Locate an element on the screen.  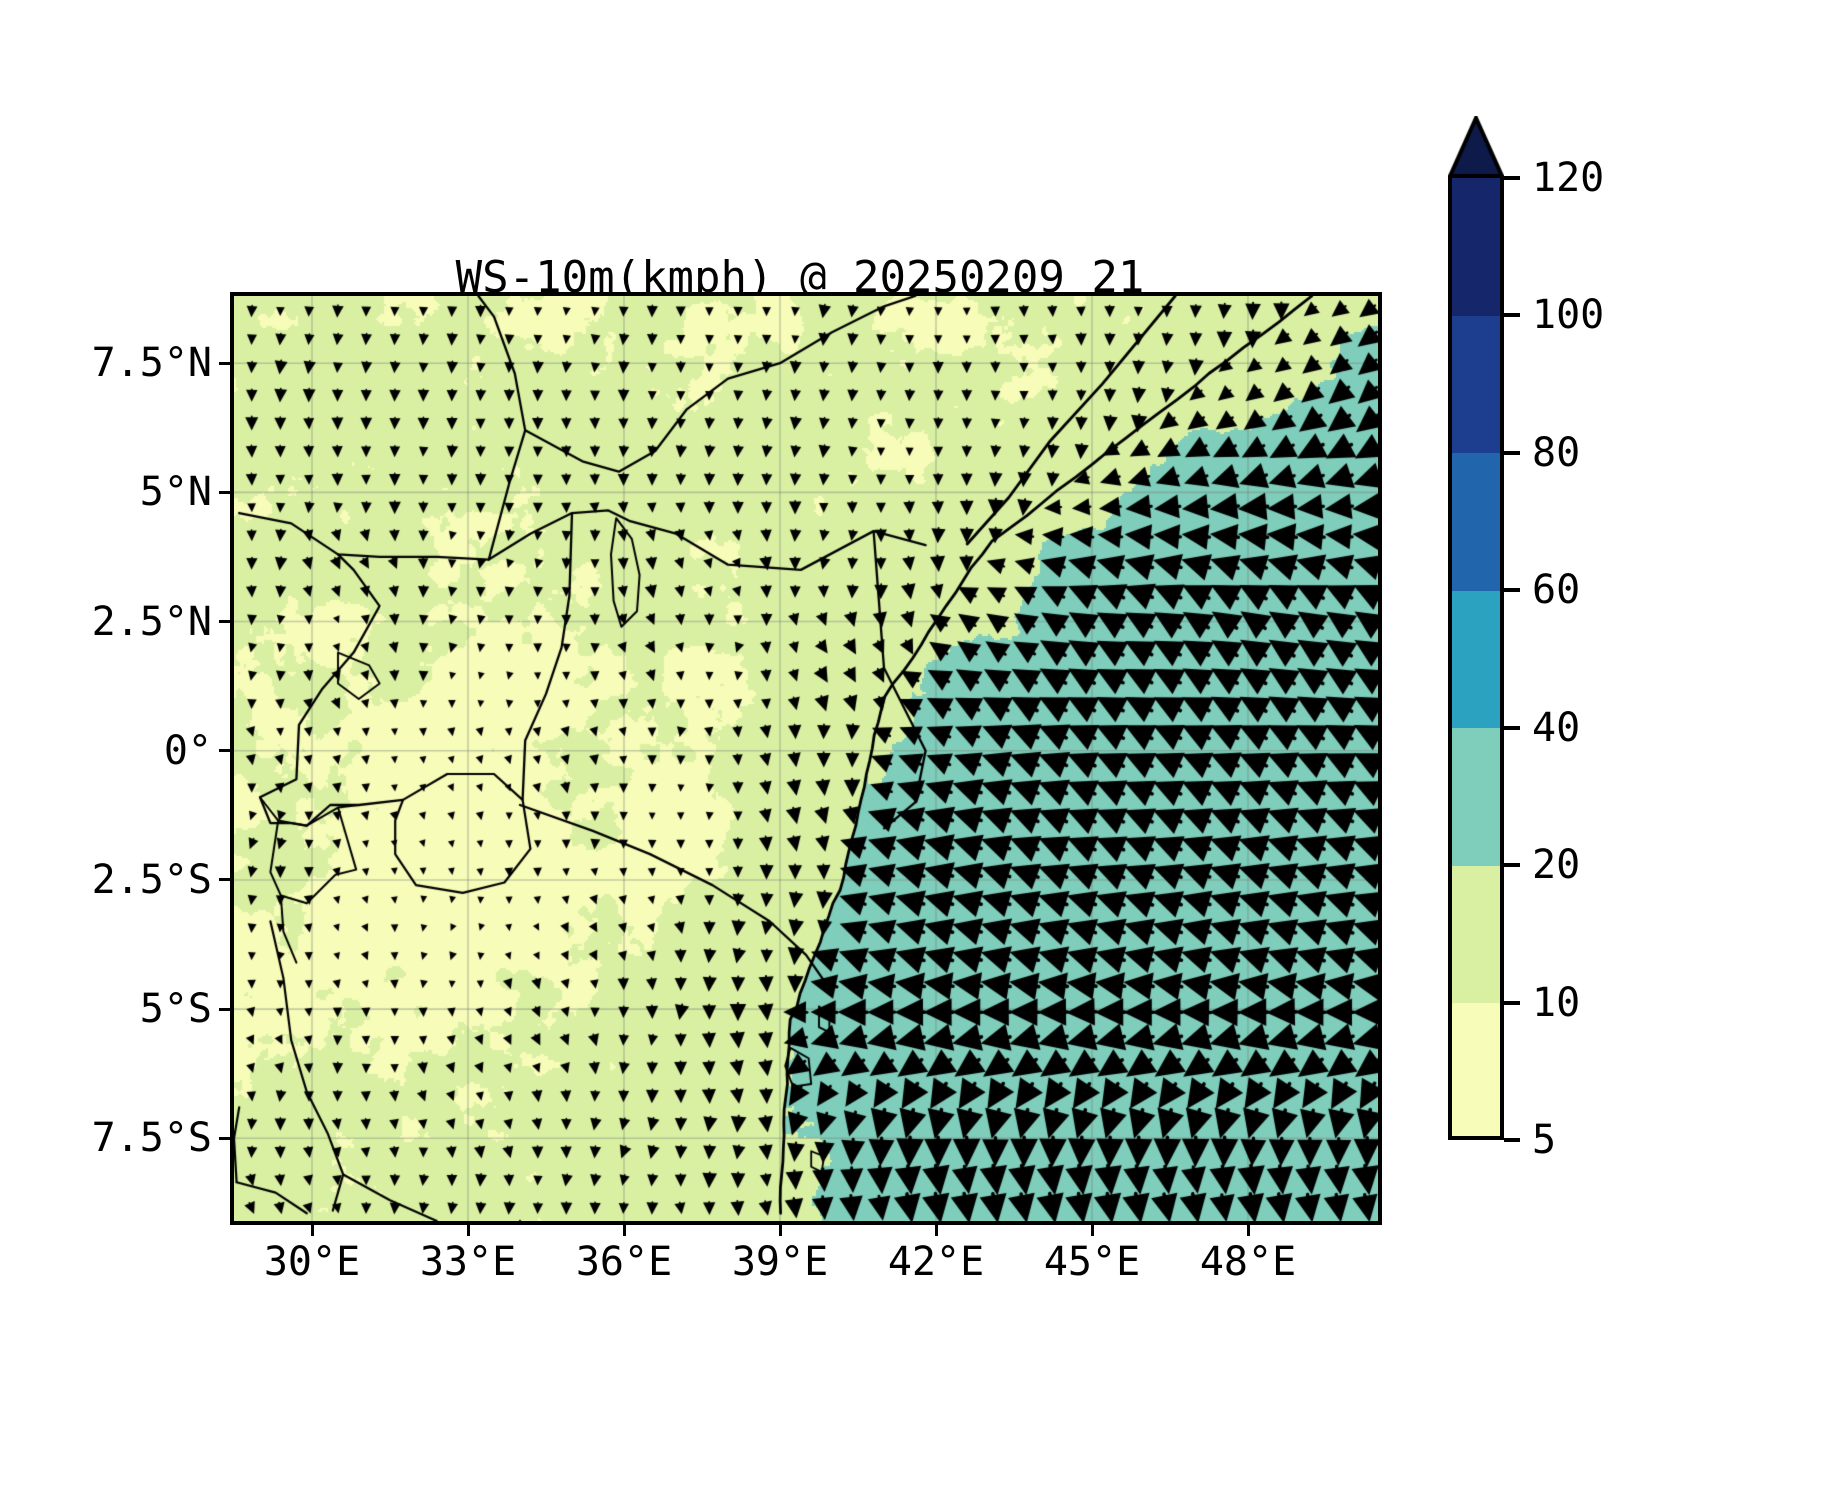
y-tick-label-5: 5°S is located at coordinates (175, 1009).